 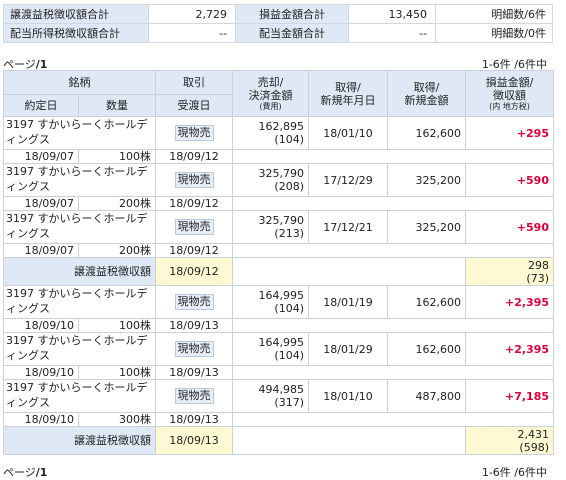 What do you see at coordinates (292, 14) in the screenshot?
I see `pl-total-label: 損益金額合計` at bounding box center [292, 14].